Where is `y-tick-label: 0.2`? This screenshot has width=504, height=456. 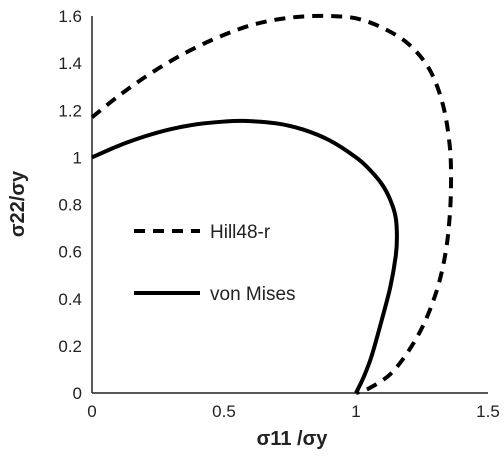 y-tick-label: 0.2 is located at coordinates (70, 346).